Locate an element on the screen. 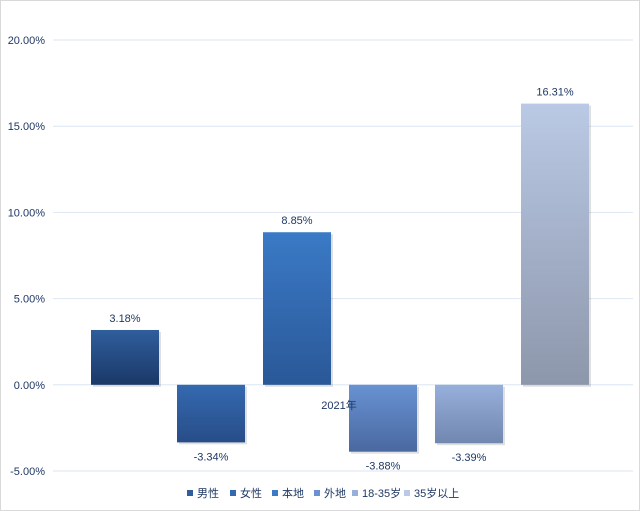 This screenshot has height=511, width=640. legend-label: 35岁以上 is located at coordinates (436, 493).